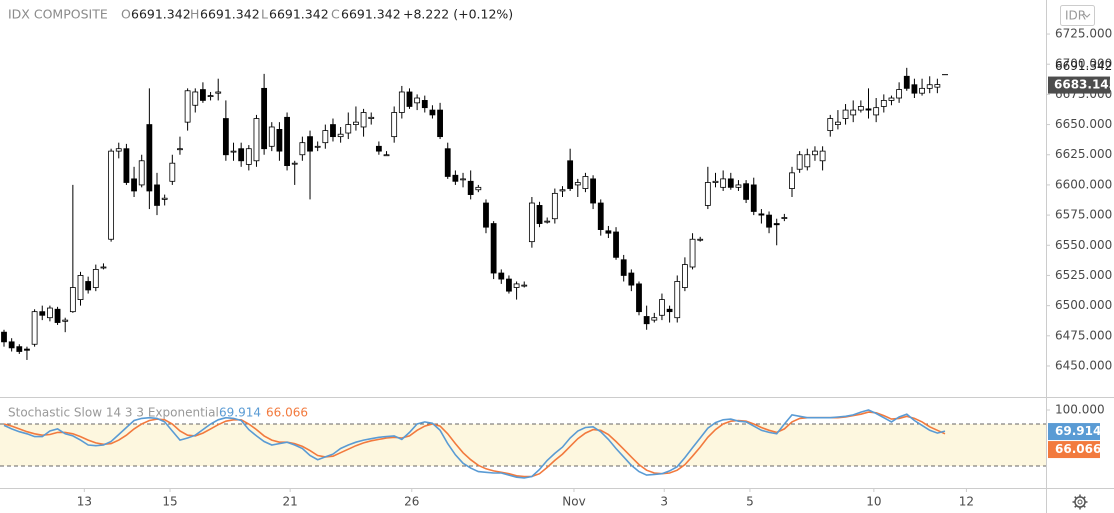 The height and width of the screenshot is (513, 1114). Describe the element at coordinates (1087, 15) in the screenshot. I see `dropdown-caret` at that location.